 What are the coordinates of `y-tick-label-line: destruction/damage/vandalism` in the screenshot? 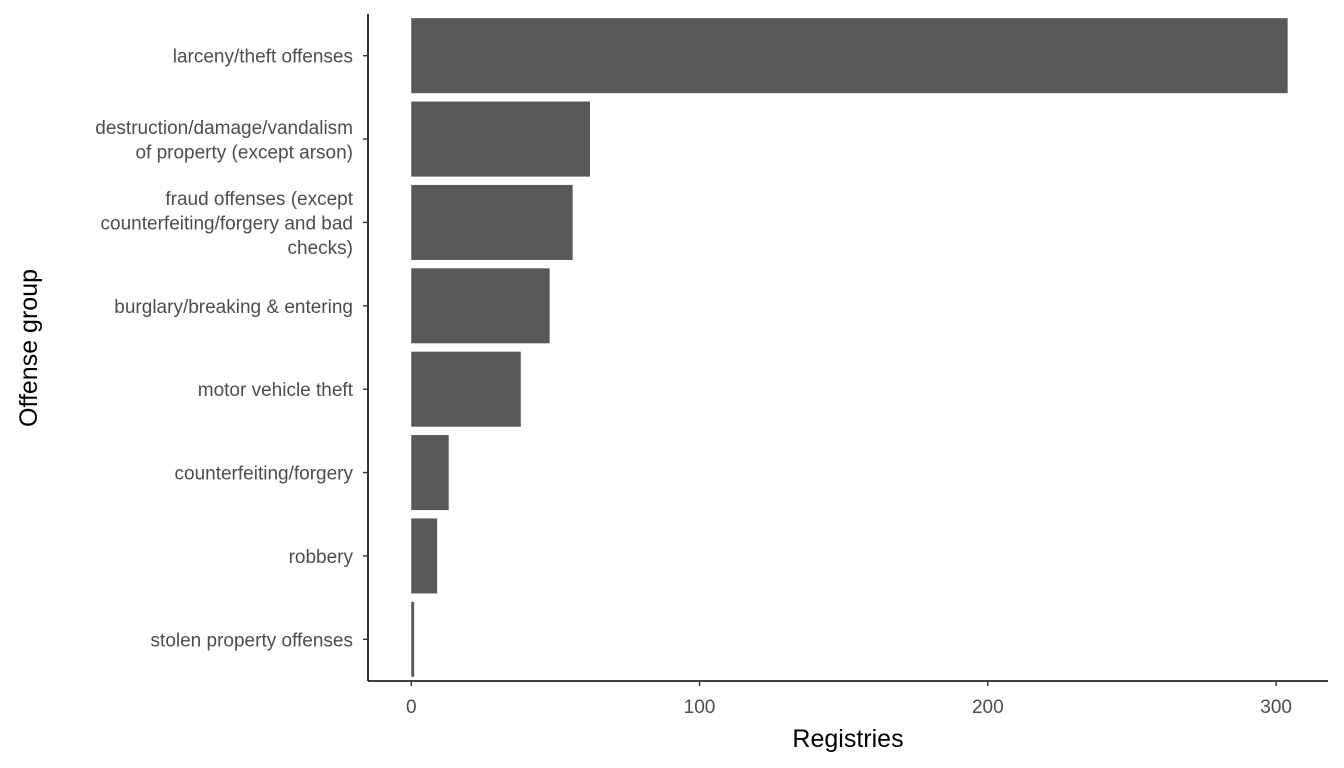 It's located at (224, 128).